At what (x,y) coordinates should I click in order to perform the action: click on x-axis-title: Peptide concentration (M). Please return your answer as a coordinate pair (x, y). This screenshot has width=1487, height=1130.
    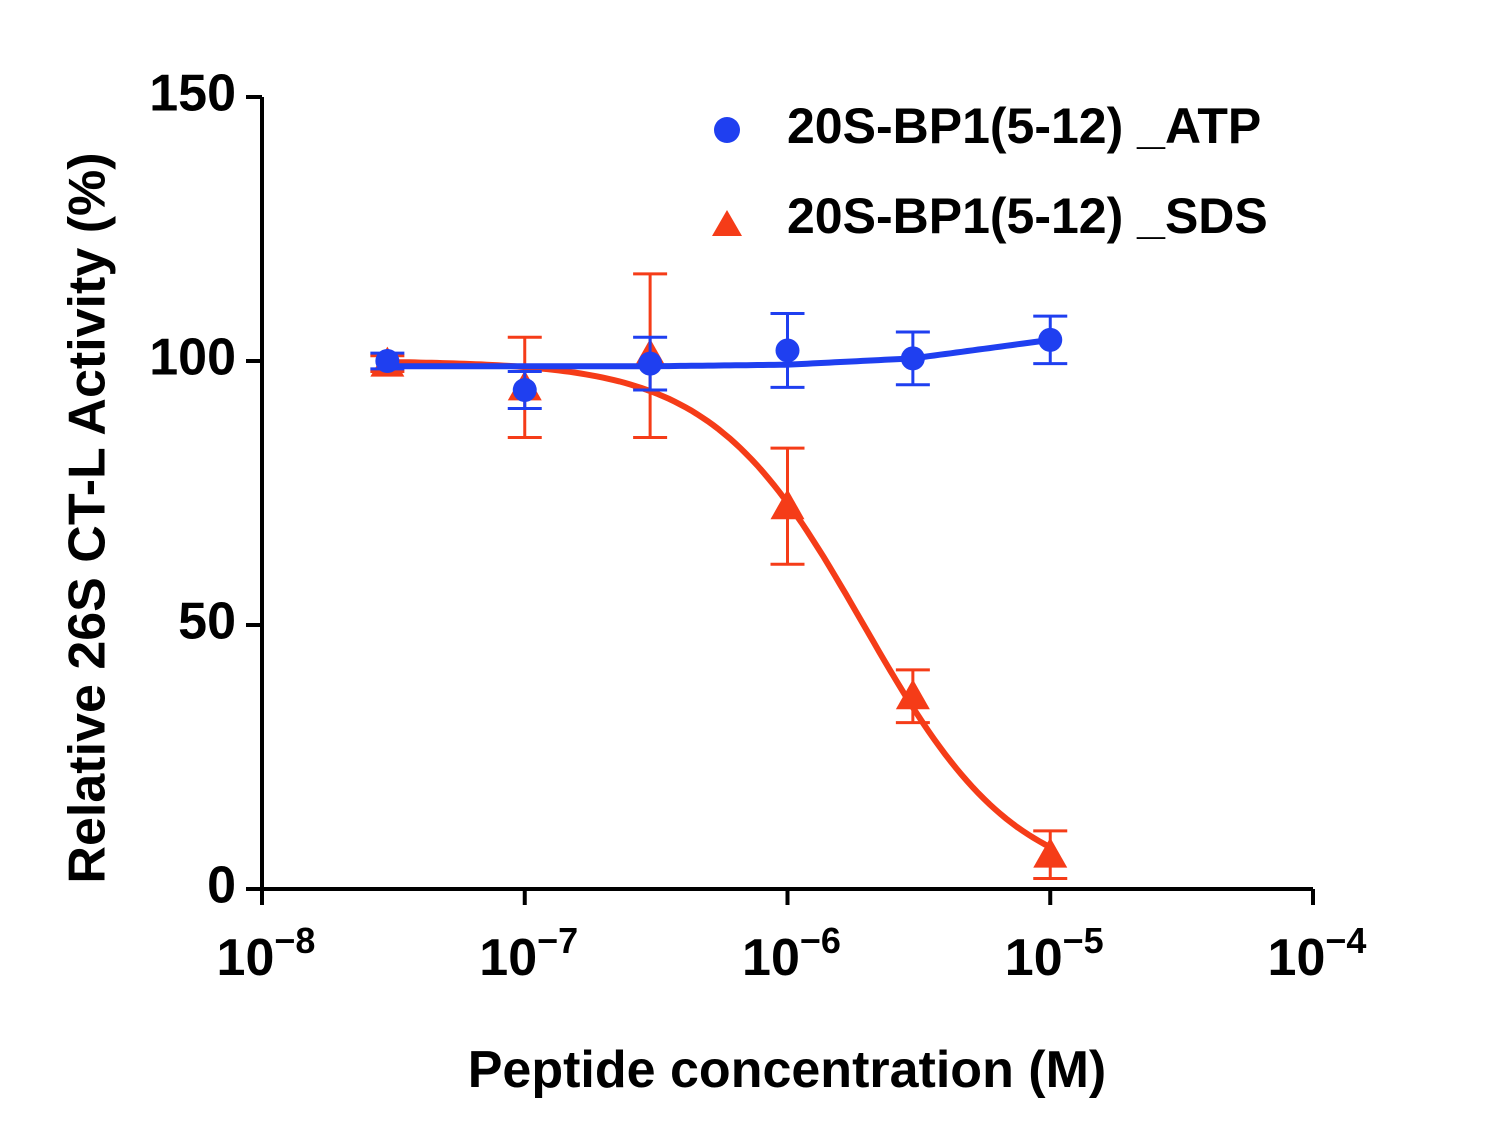
    Looking at the image, I should click on (787, 1070).